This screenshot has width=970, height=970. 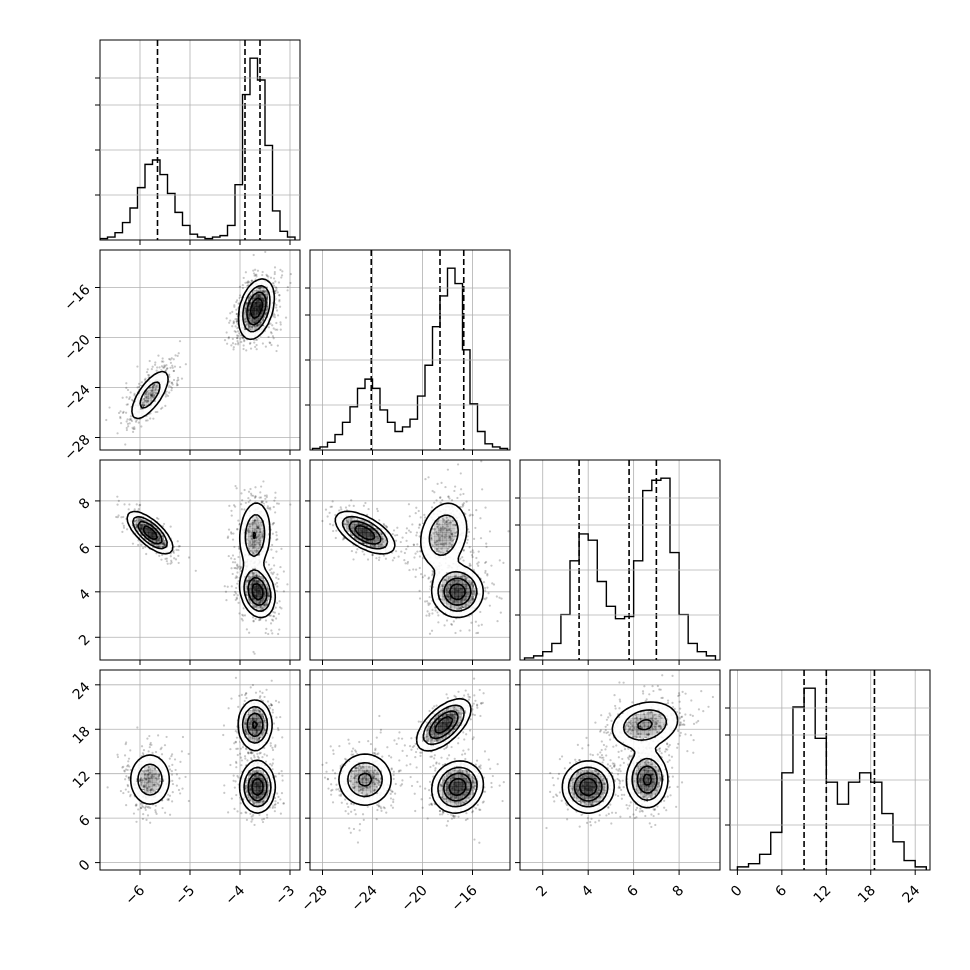 I want to click on y-tick-label: 24, so click(x=82, y=691).